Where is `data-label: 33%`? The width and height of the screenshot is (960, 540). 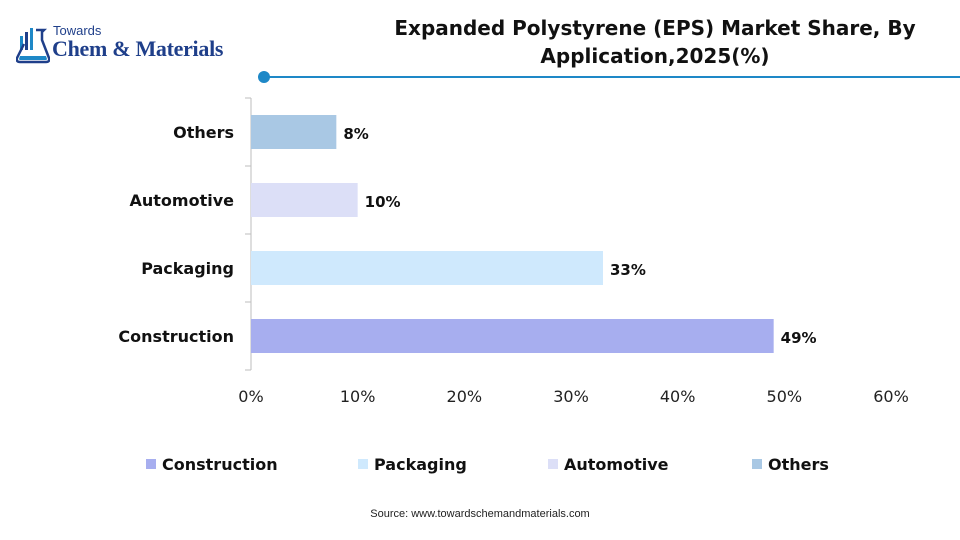 data-label: 33% is located at coordinates (628, 270).